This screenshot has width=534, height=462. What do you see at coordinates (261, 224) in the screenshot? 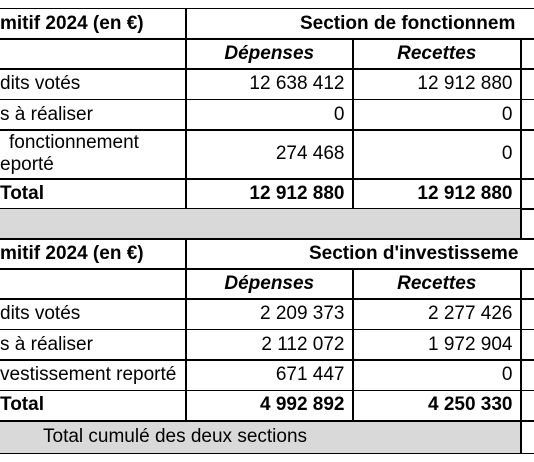
I see `spacer-row` at bounding box center [261, 224].